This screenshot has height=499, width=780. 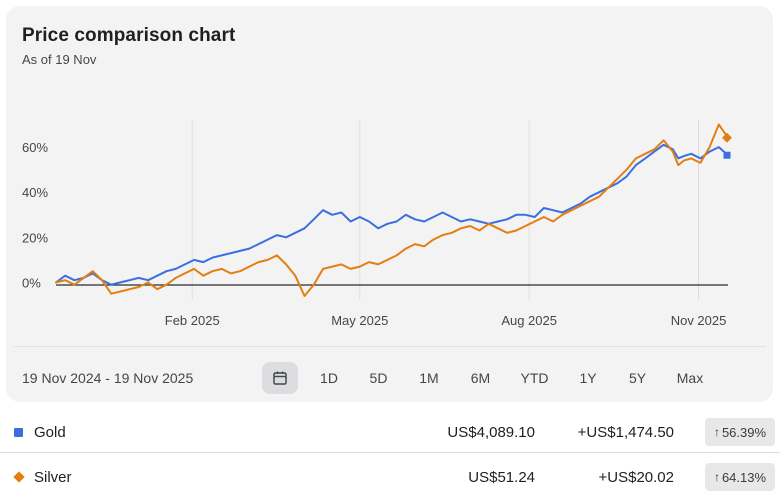 What do you see at coordinates (192, 320) in the screenshot?
I see `x-tick-label: Feb 2025` at bounding box center [192, 320].